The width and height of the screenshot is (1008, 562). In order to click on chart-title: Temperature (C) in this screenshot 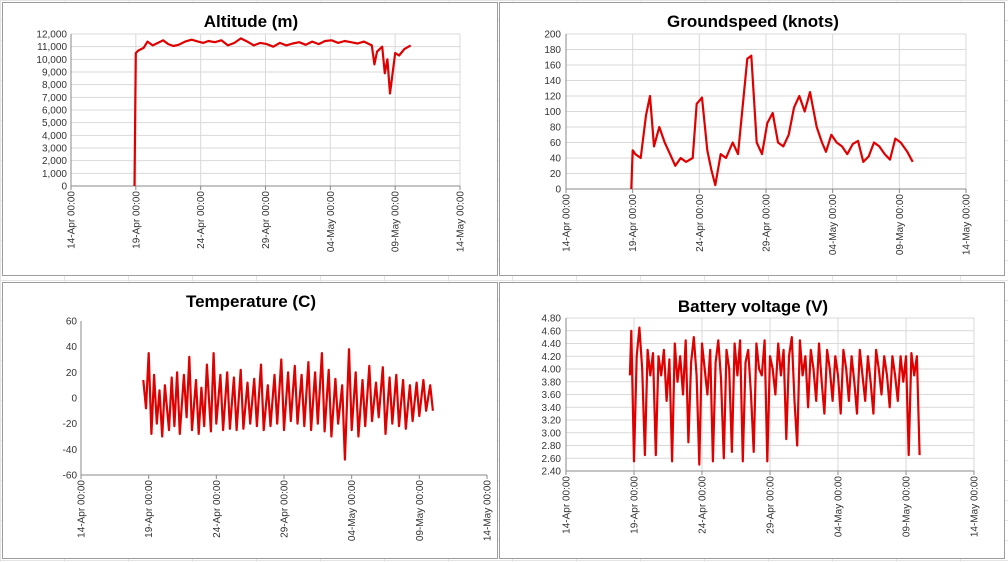, I will do `click(251, 301)`.